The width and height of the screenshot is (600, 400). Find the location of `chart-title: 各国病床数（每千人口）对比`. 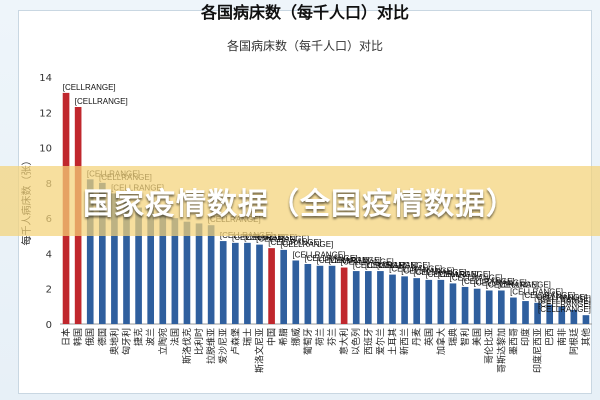

chart-title: 各国病床数（每千人口）对比 is located at coordinates (304, 46).